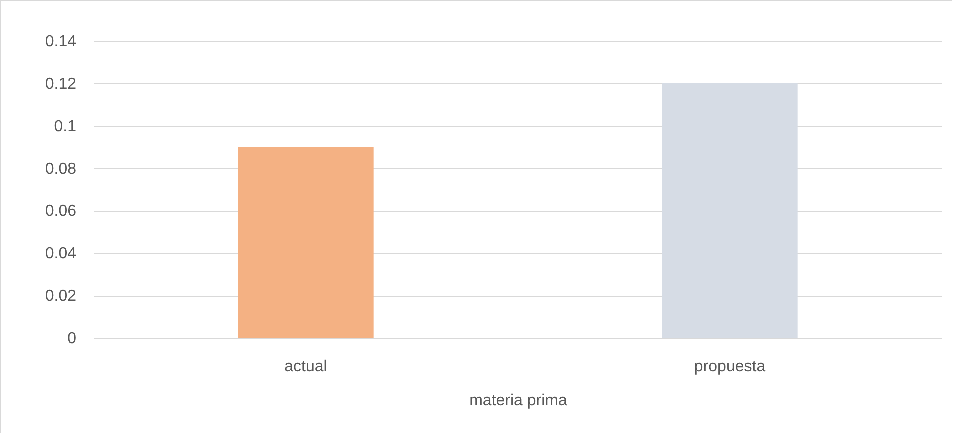  Describe the element at coordinates (61, 297) in the screenshot. I see `y-tick-label: 0.02` at that location.